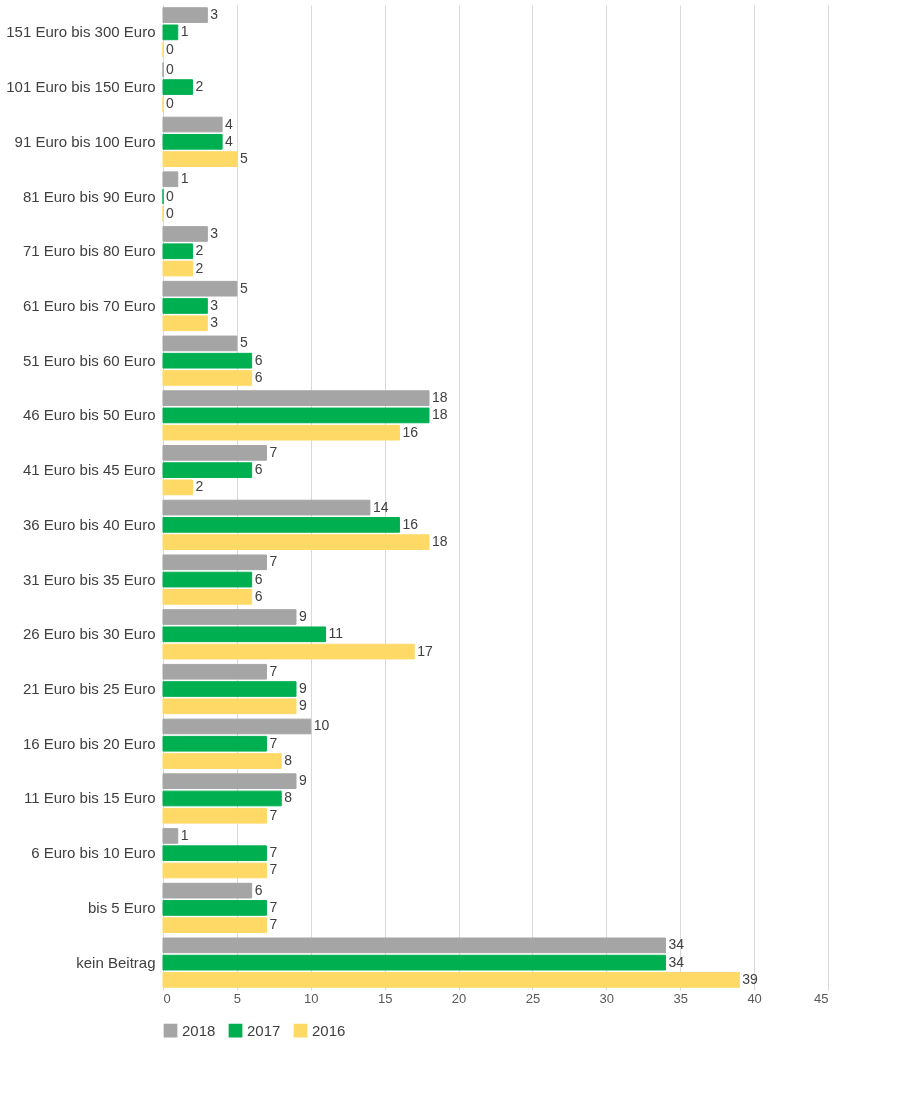 The height and width of the screenshot is (1097, 914). I want to click on y-tick-label: 101 Euro bis 150 Euro, so click(81, 87).